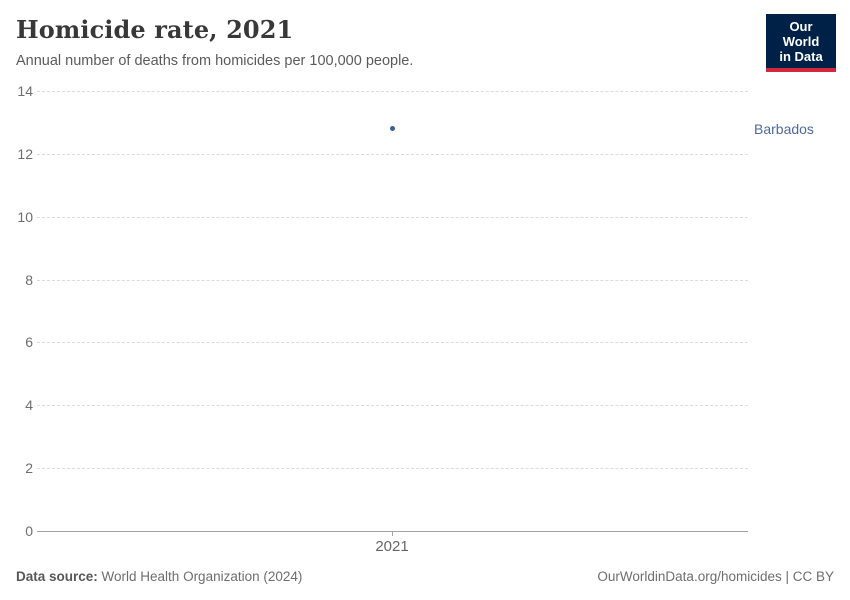 Image resolution: width=850 pixels, height=600 pixels. What do you see at coordinates (155, 29) in the screenshot?
I see `chart-title: Homicide rate, 2021` at bounding box center [155, 29].